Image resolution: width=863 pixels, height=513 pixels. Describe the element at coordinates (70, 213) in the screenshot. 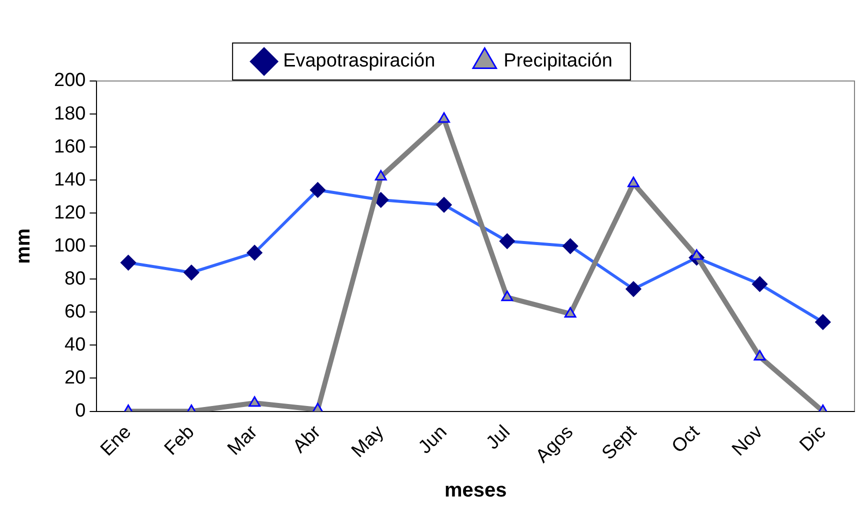

I see `y-tick-label: 120` at that location.